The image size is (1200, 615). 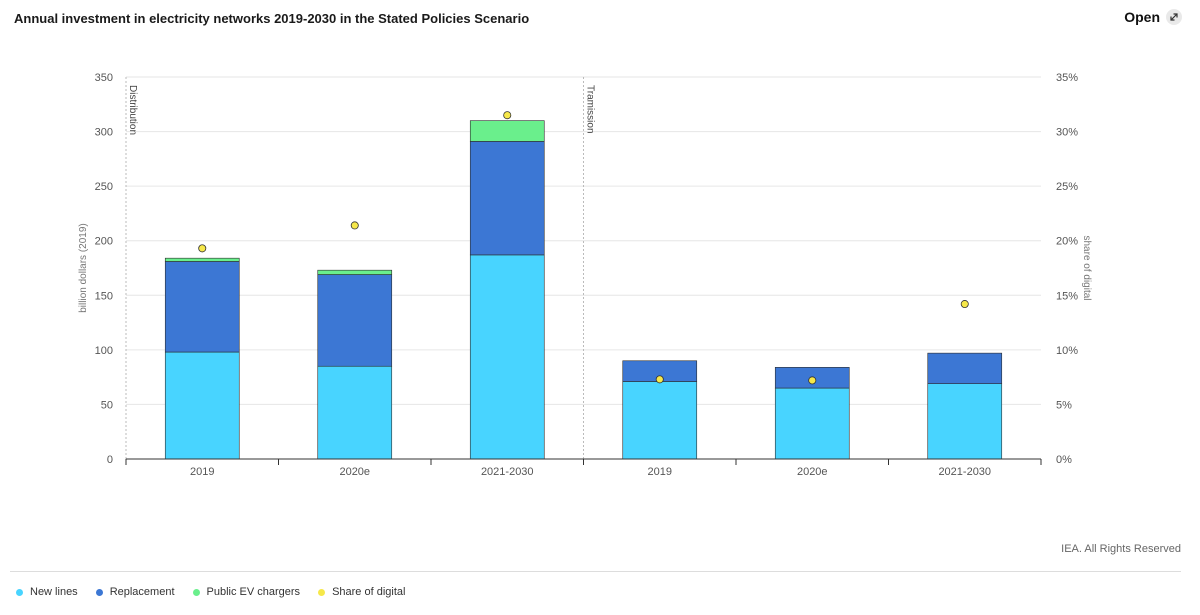 I want to click on y2-tick-label: 35%, so click(x=1067, y=78).